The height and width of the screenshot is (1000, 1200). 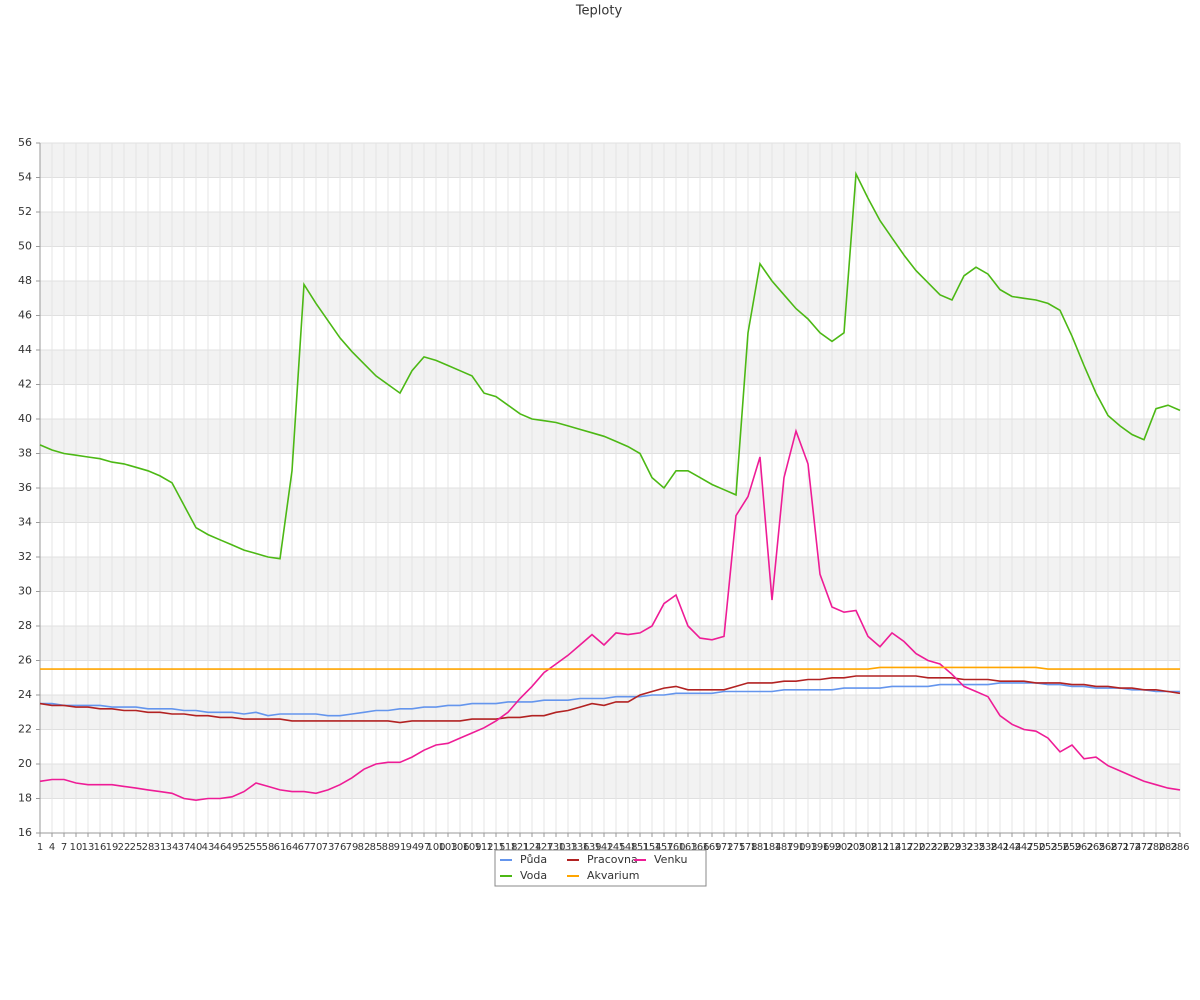 What do you see at coordinates (25, 591) in the screenshot?
I see `y-tick-label: 30` at bounding box center [25, 591].